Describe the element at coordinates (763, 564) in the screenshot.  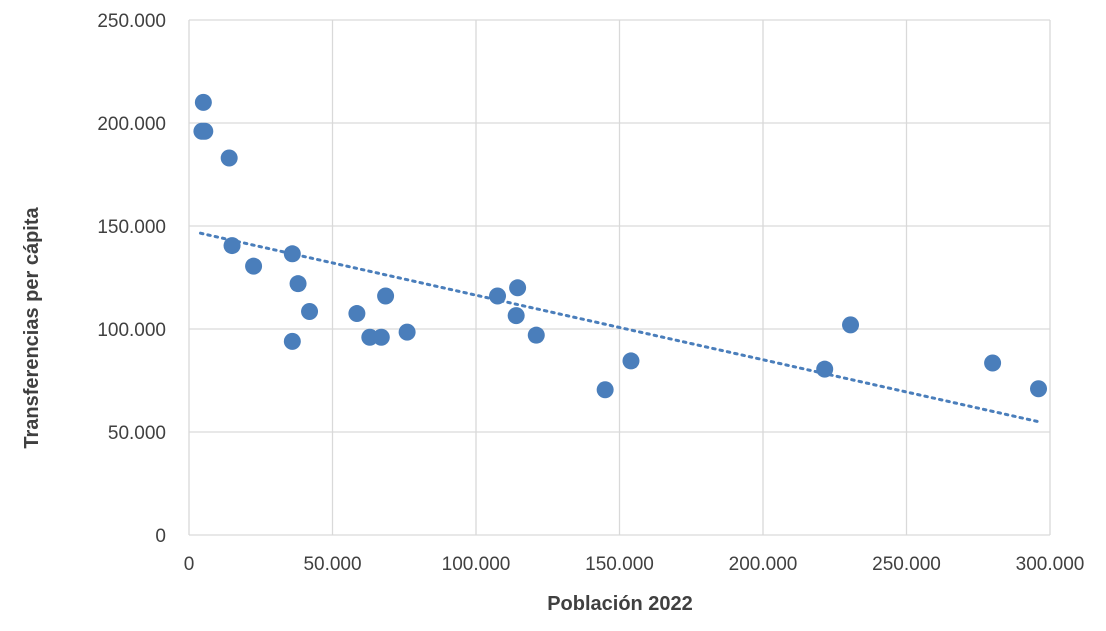
I see `x-tick-label: 200.000` at that location.